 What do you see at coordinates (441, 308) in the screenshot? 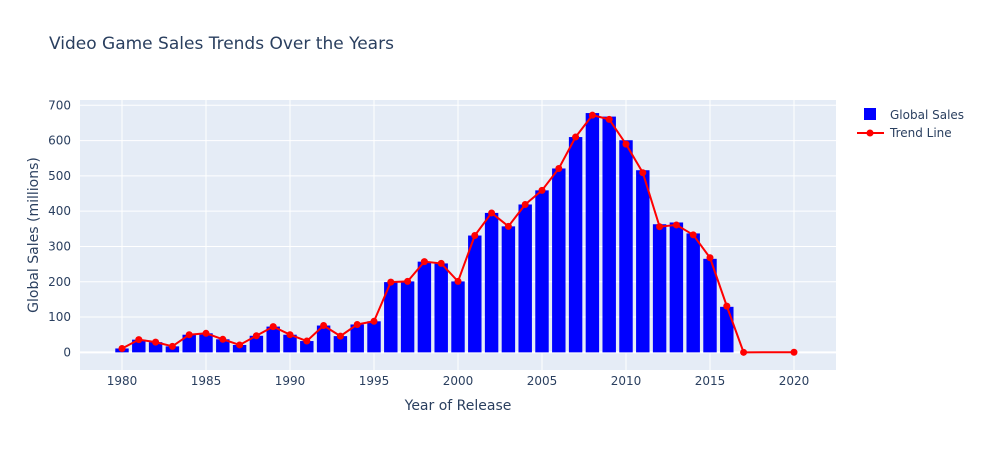
I see `bar-1999` at bounding box center [441, 308].